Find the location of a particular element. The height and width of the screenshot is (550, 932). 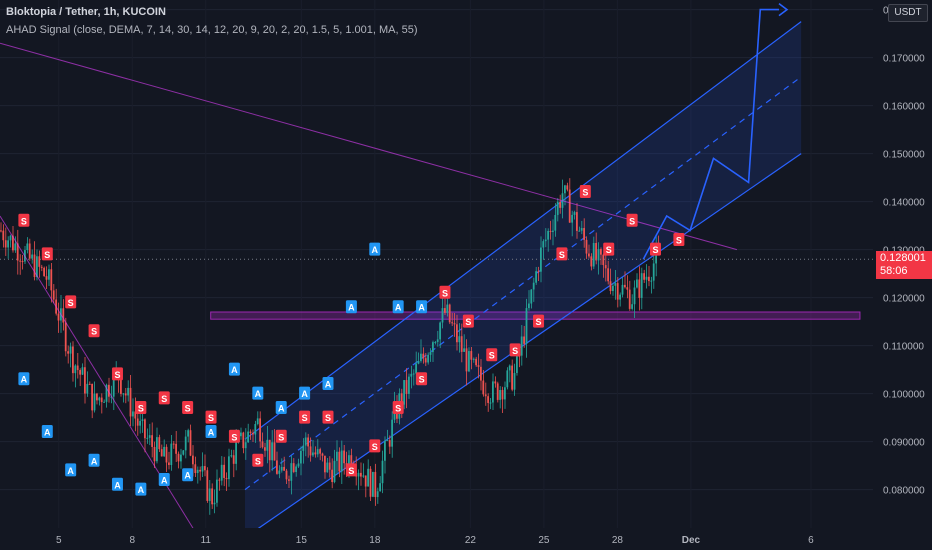

buy-signal-marker-bg is located at coordinates (24, 379).